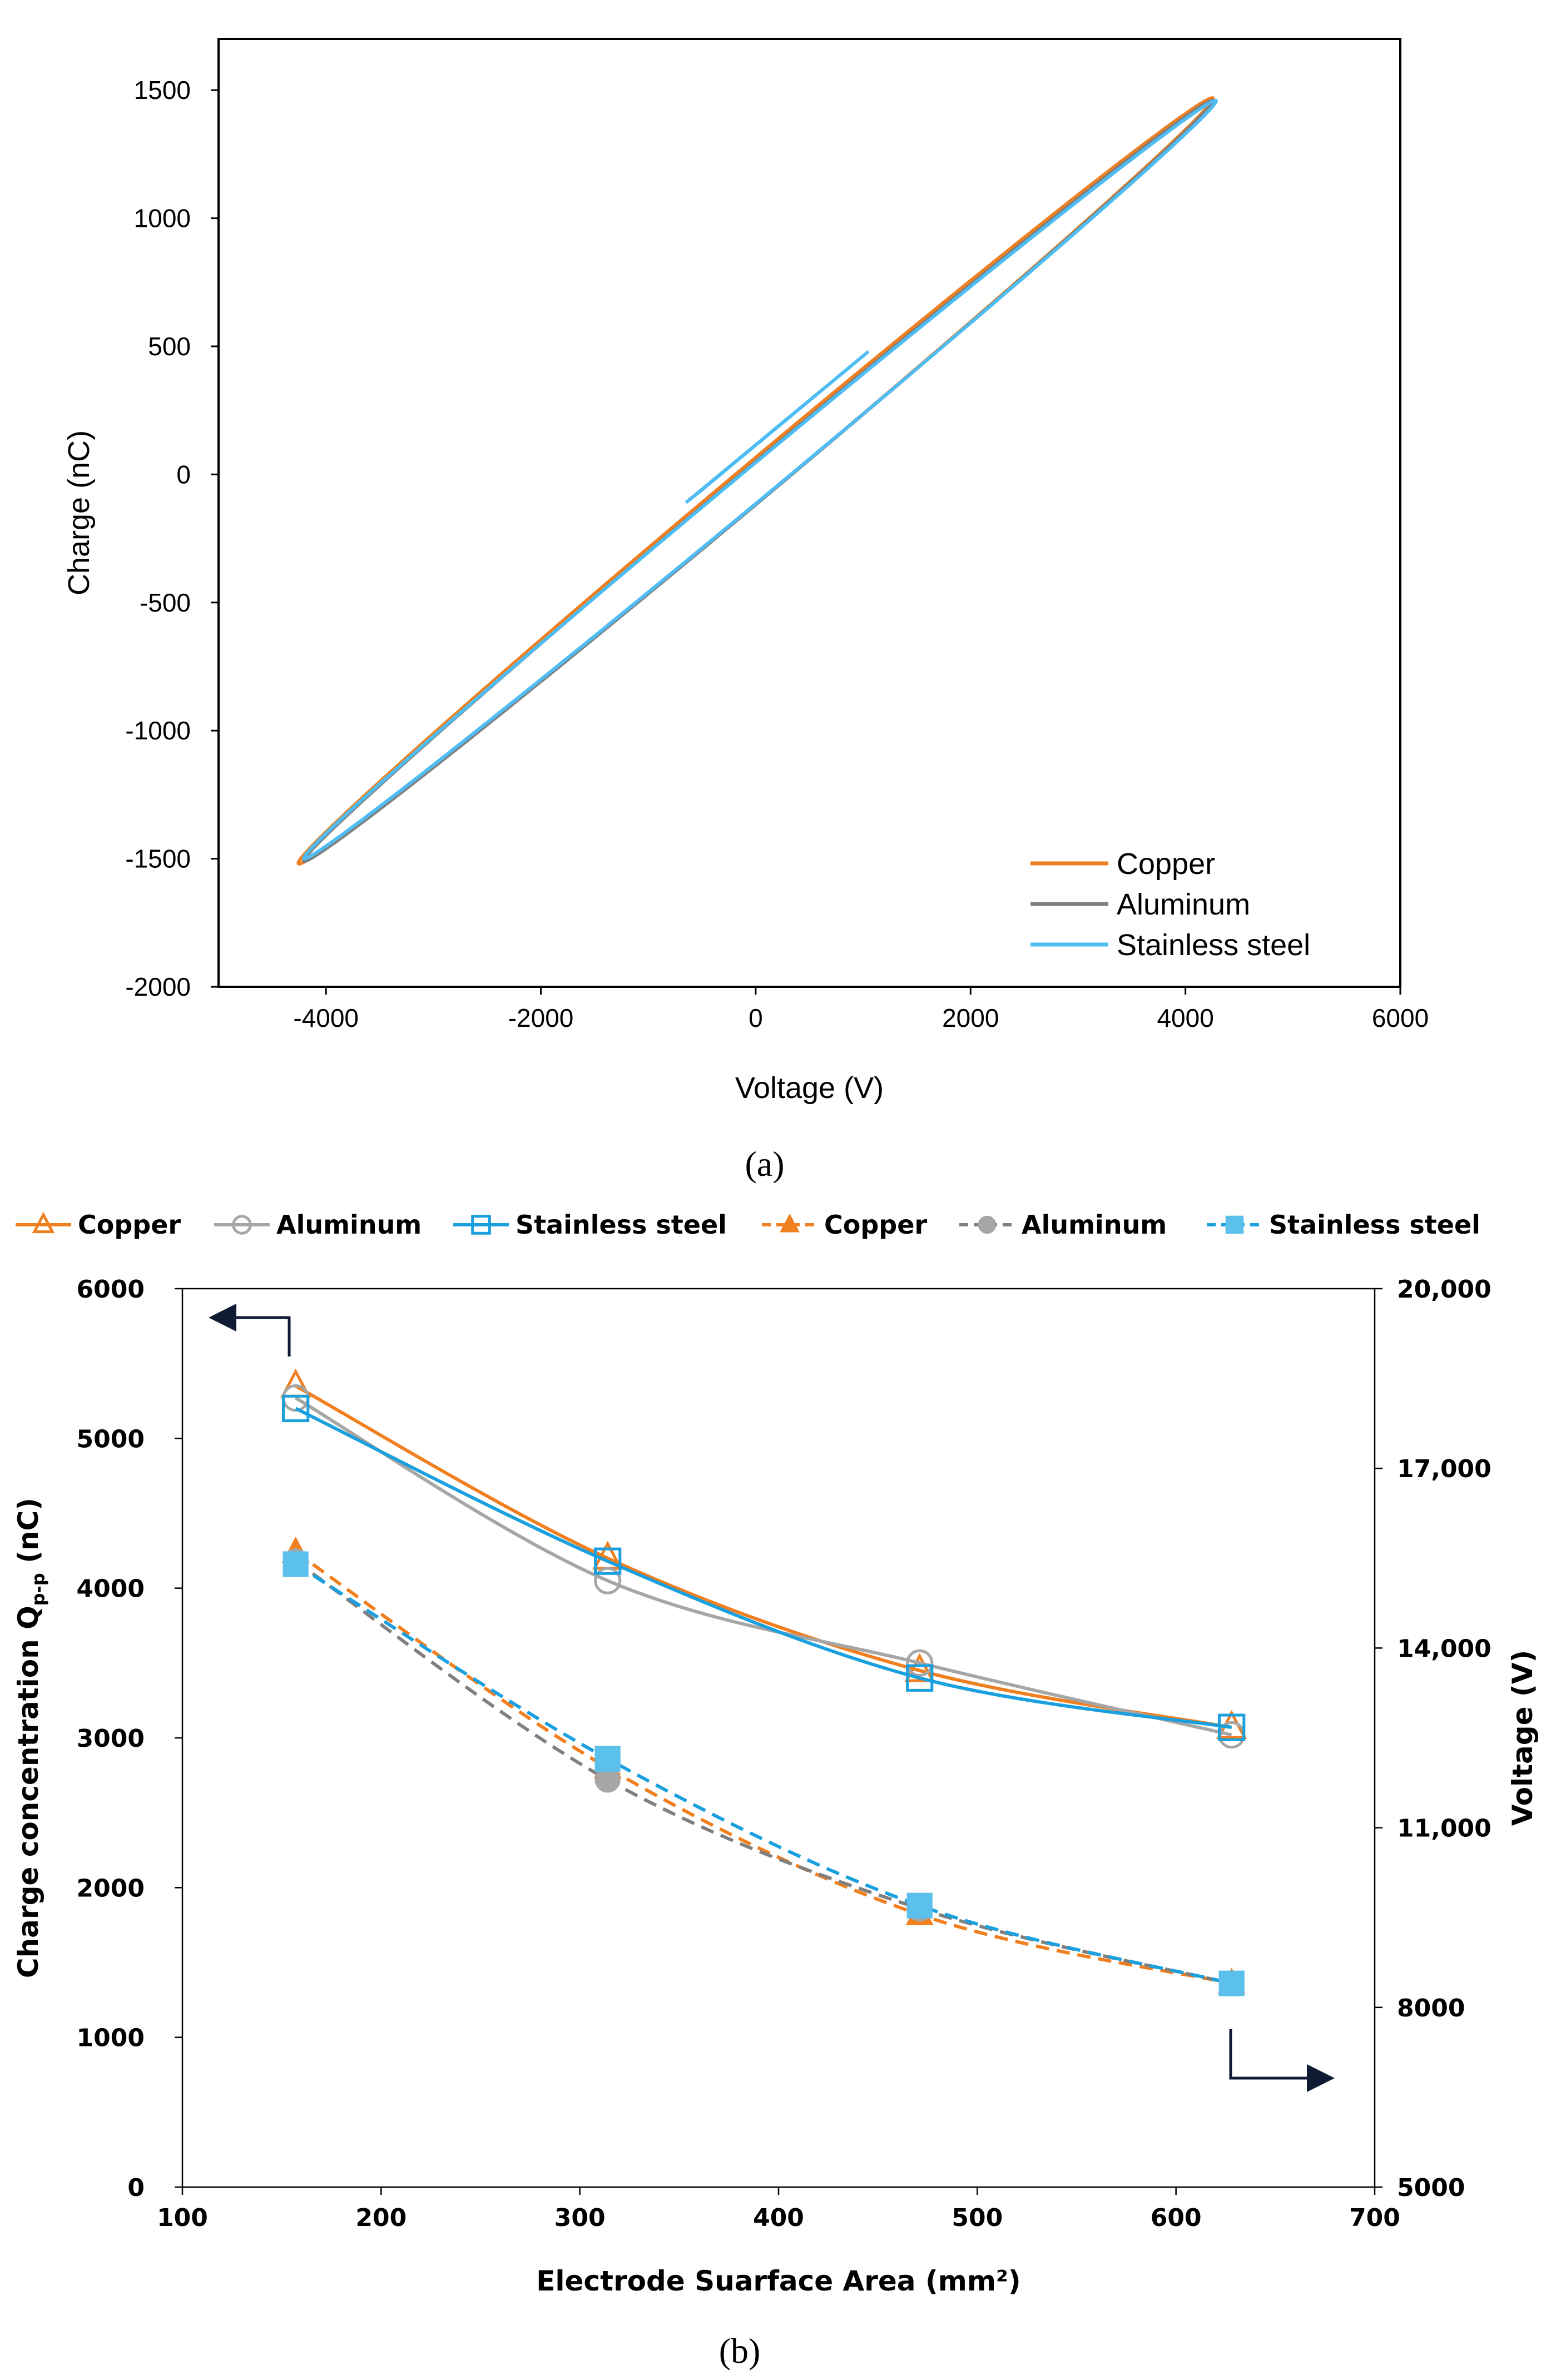 This screenshot has height=2380, width=1556. What do you see at coordinates (1444, 1829) in the screenshot?
I see `y2-tick-label: 11,000` at bounding box center [1444, 1829].